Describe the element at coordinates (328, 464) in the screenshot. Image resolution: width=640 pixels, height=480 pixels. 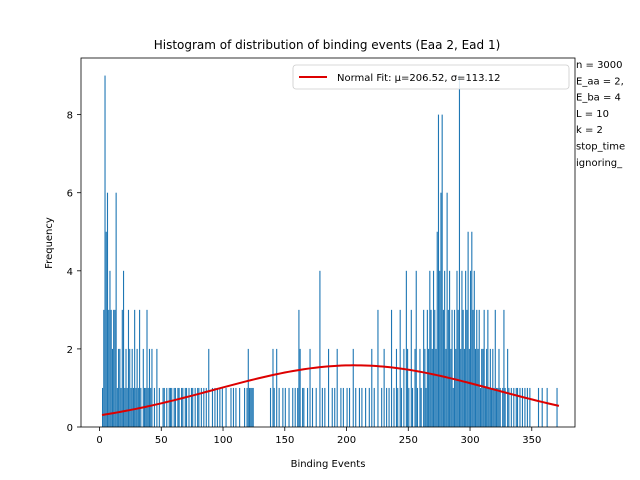
I see `x-axis-label: Binding Events` at that location.